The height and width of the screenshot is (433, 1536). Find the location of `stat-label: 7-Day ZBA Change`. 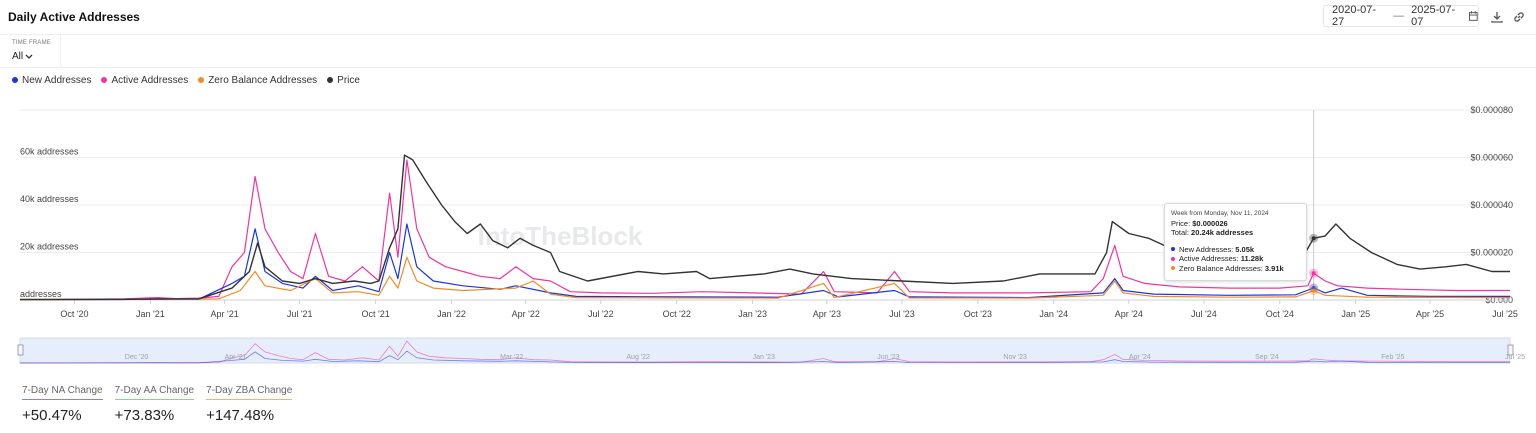

stat-label: 7-Day ZBA Change is located at coordinates (249, 392).